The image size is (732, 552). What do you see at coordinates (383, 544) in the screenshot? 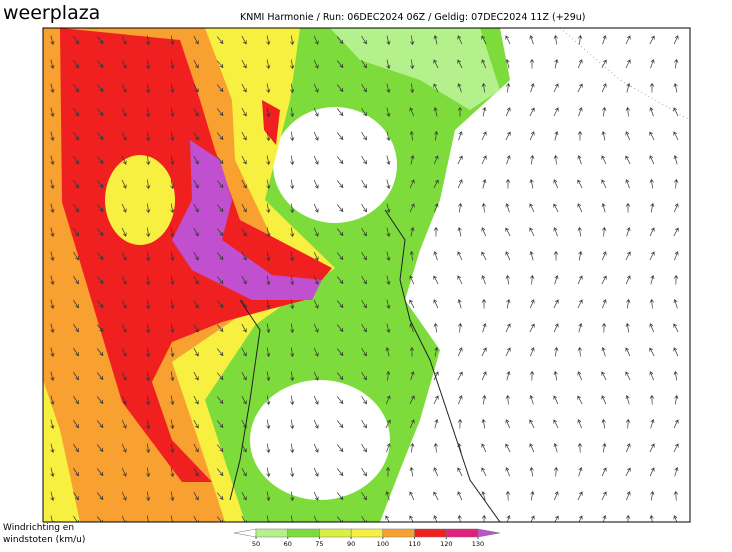
I see `scale-label: 100` at bounding box center [383, 544].